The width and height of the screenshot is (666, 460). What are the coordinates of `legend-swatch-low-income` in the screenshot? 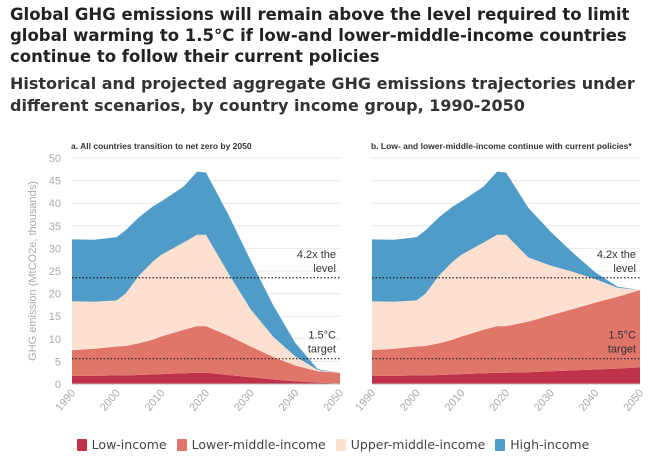 It's located at (81, 444).